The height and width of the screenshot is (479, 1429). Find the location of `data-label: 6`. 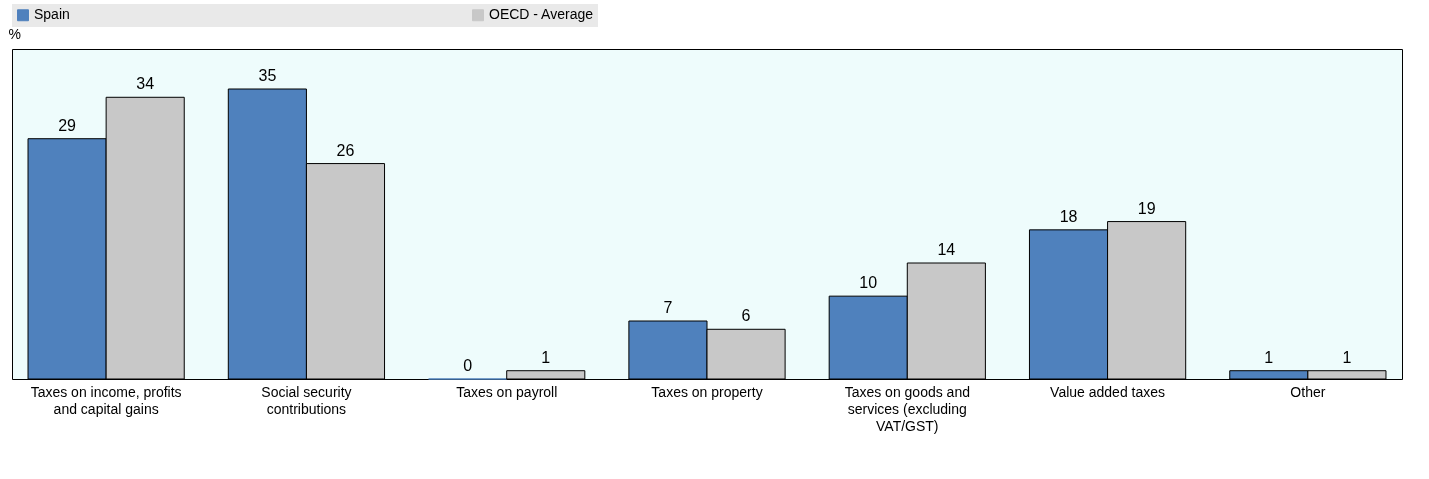

data-label: 6 is located at coordinates (746, 316).